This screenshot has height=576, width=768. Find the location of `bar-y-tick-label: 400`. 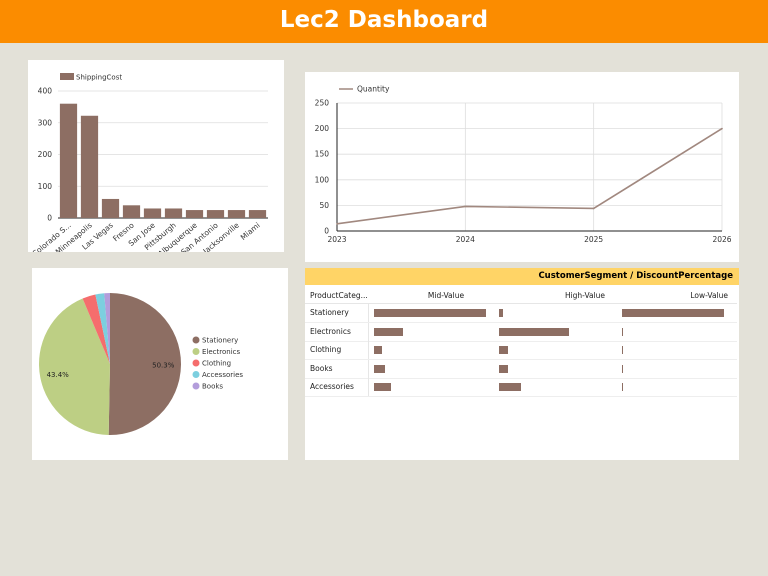

bar-y-tick-label: 400 is located at coordinates (45, 91).